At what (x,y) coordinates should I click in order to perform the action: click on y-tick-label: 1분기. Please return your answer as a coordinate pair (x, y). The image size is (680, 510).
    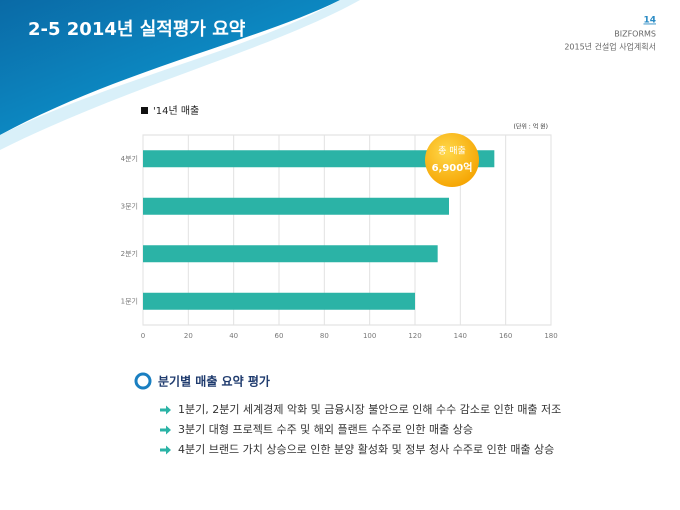
    Looking at the image, I should click on (129, 300).